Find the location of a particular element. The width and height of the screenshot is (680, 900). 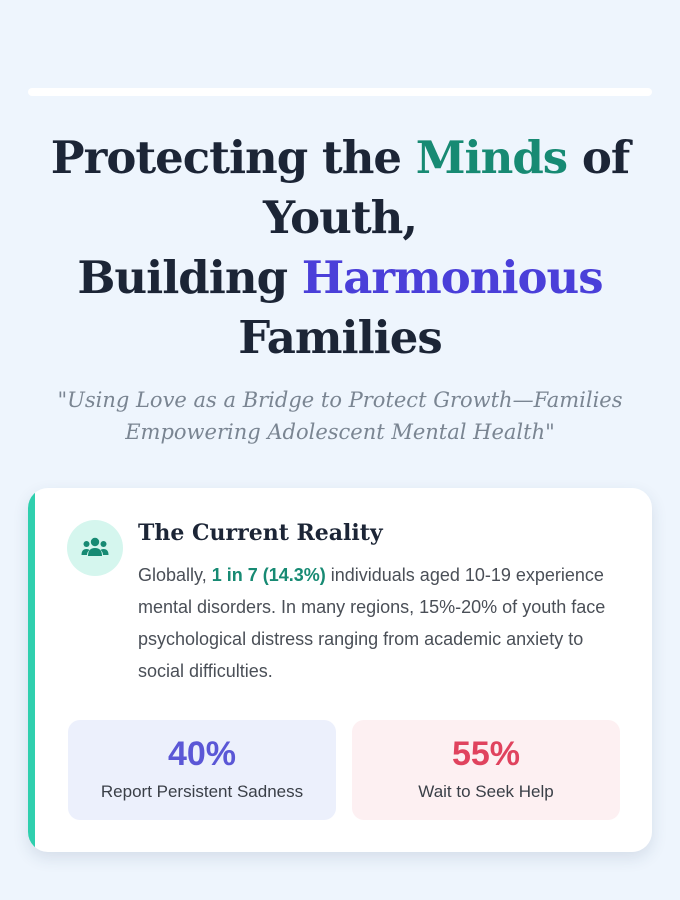

title-text: of is located at coordinates (598, 157).